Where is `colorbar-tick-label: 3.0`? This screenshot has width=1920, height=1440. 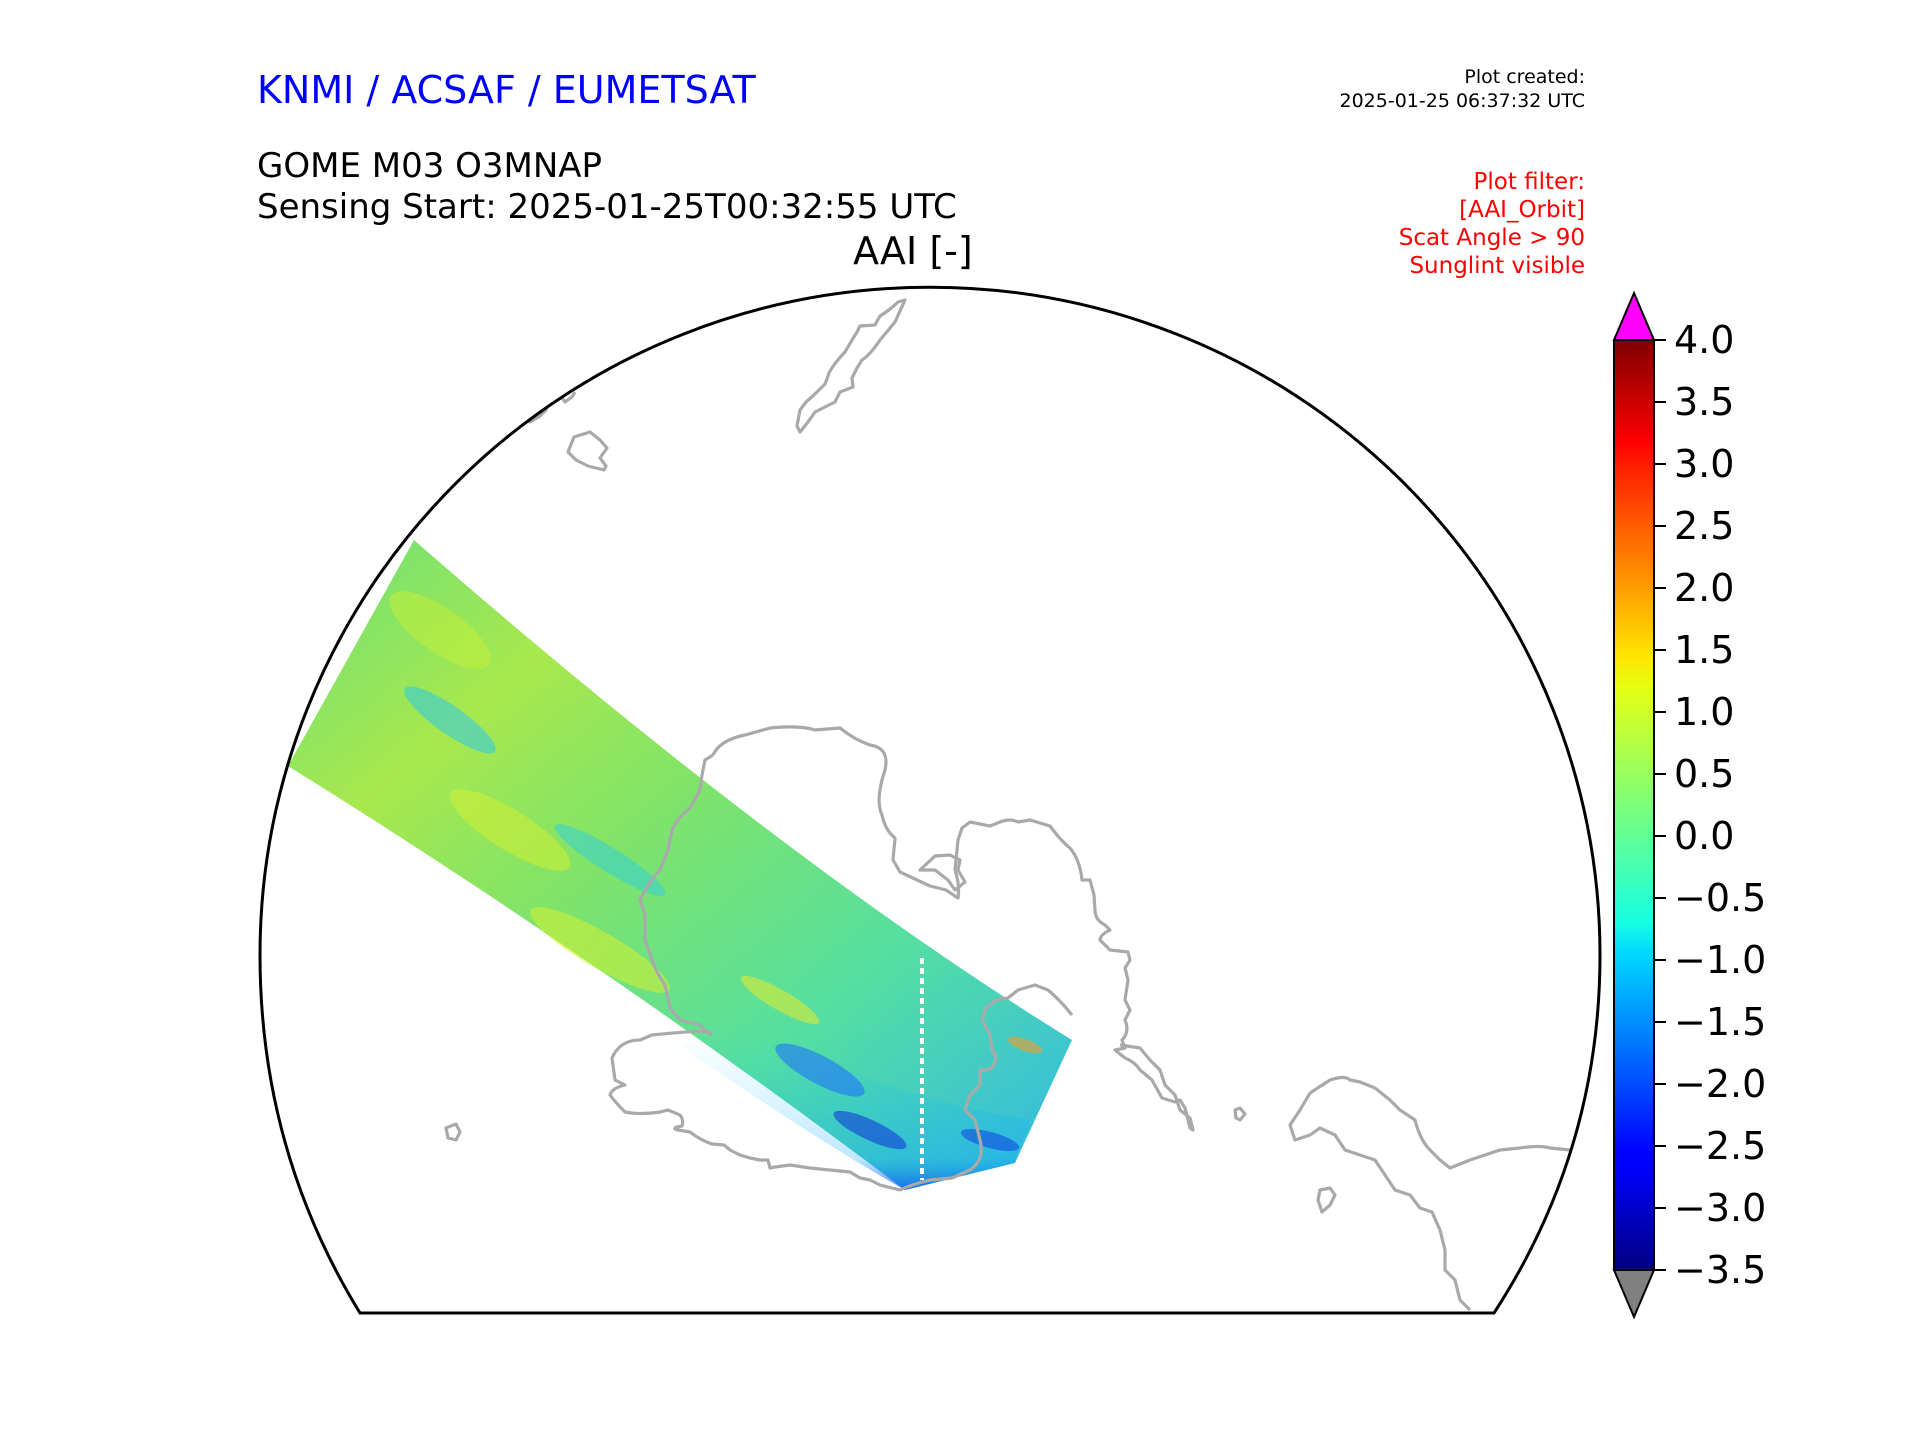
colorbar-tick-label: 3.0 is located at coordinates (1704, 464).